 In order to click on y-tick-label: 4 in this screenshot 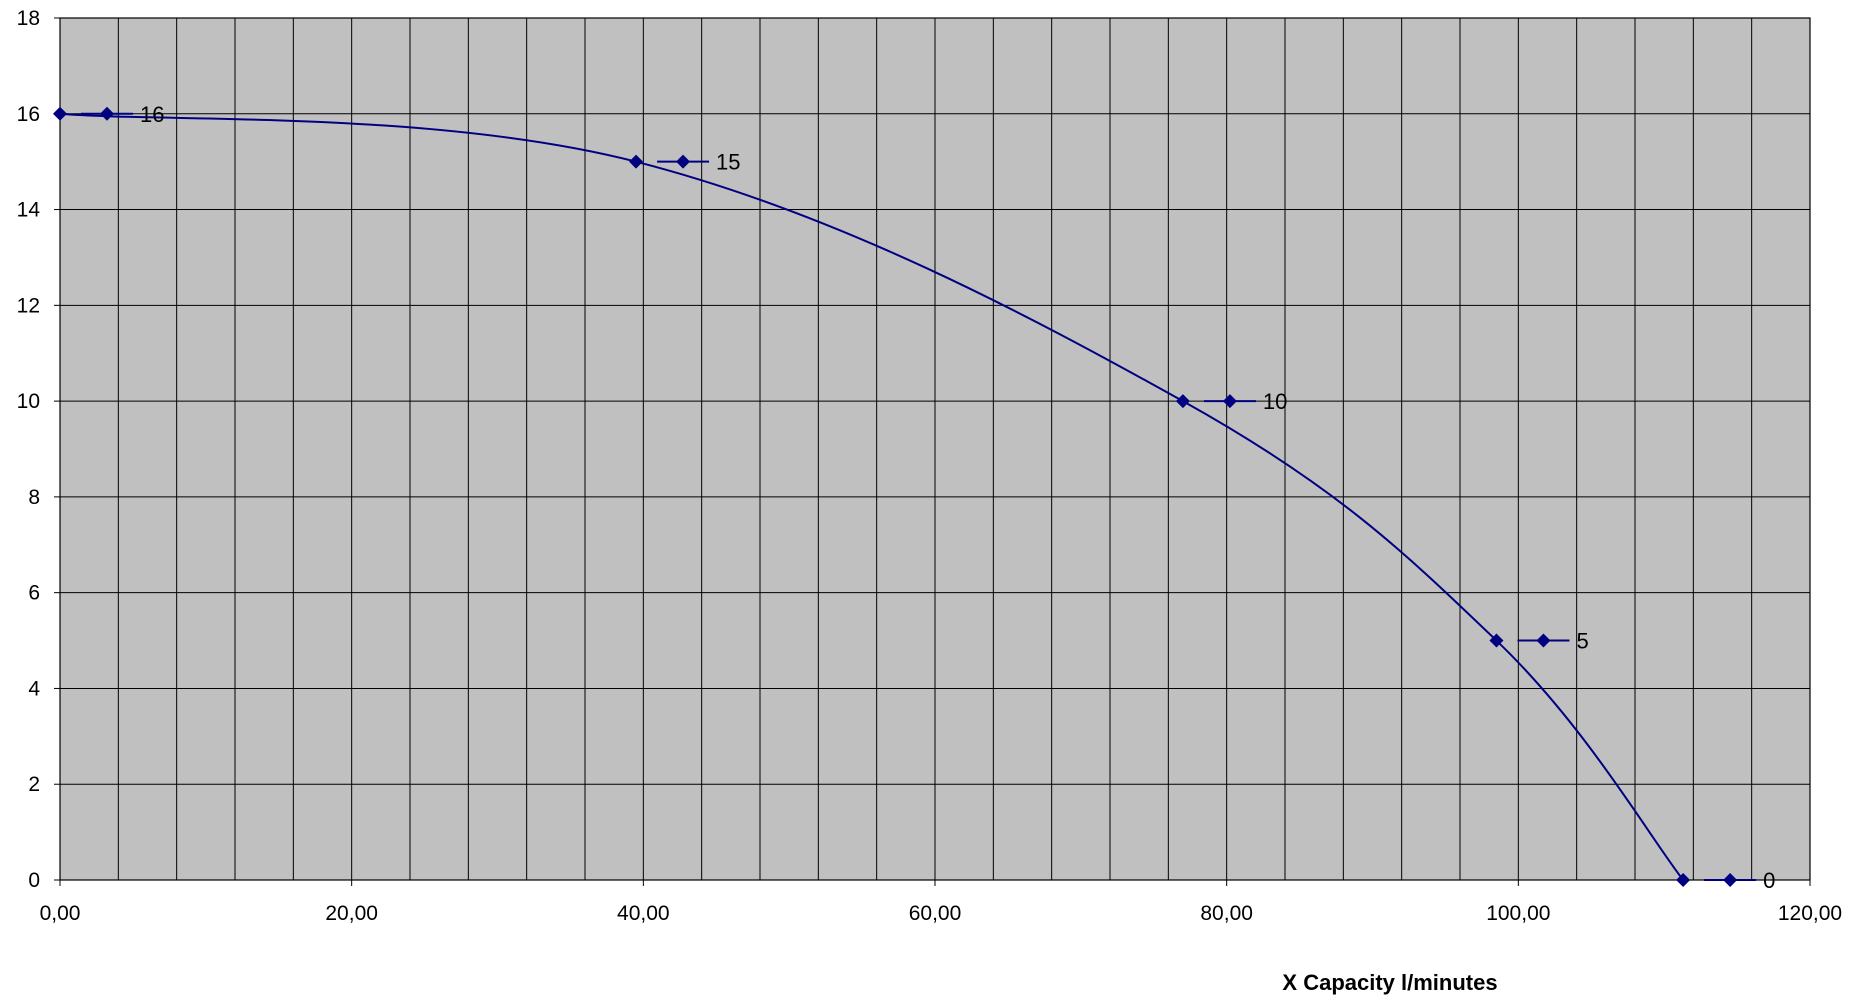, I will do `click(34, 688)`.